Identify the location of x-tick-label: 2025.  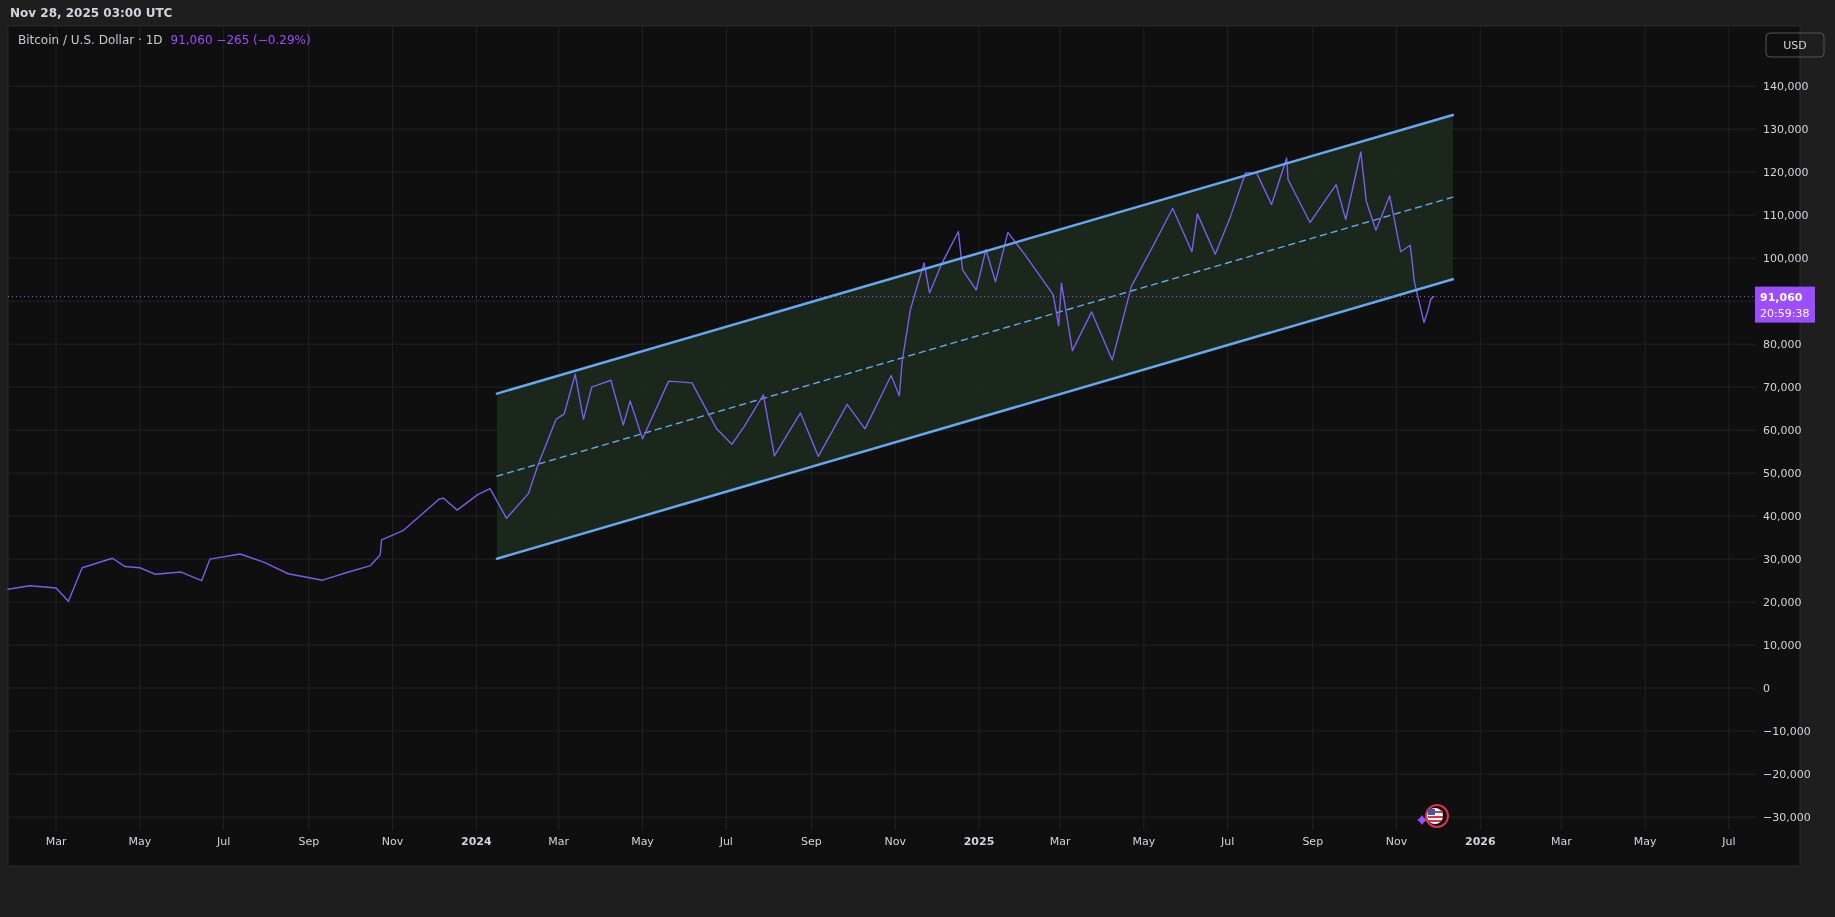
(979, 841).